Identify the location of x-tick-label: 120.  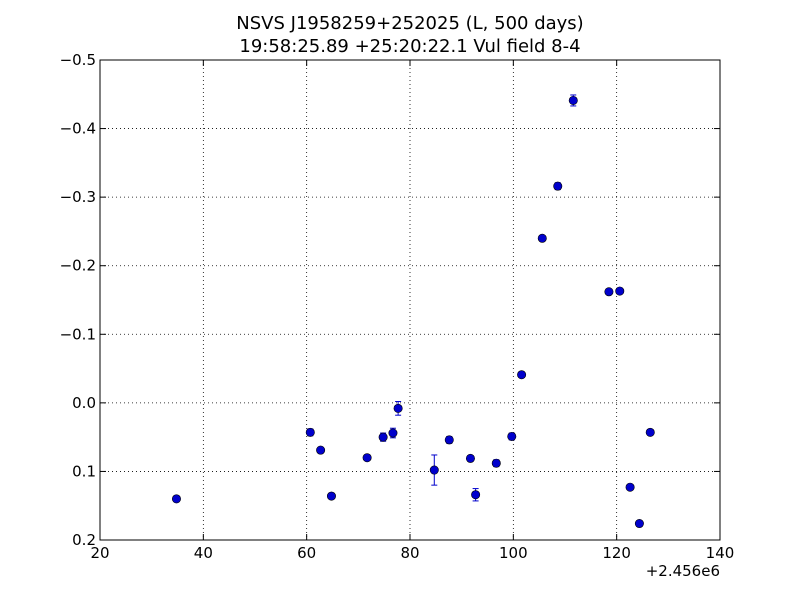
(616, 553).